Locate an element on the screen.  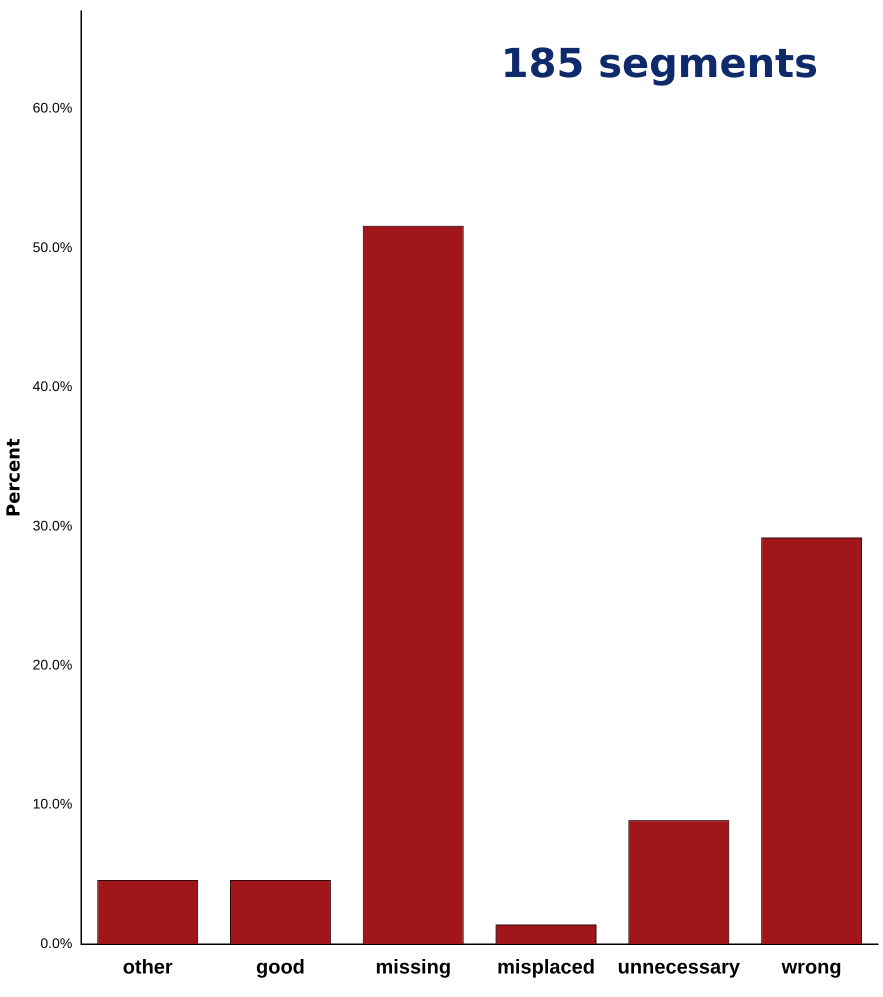
y-tick-label: 50.0% is located at coordinates (52, 246).